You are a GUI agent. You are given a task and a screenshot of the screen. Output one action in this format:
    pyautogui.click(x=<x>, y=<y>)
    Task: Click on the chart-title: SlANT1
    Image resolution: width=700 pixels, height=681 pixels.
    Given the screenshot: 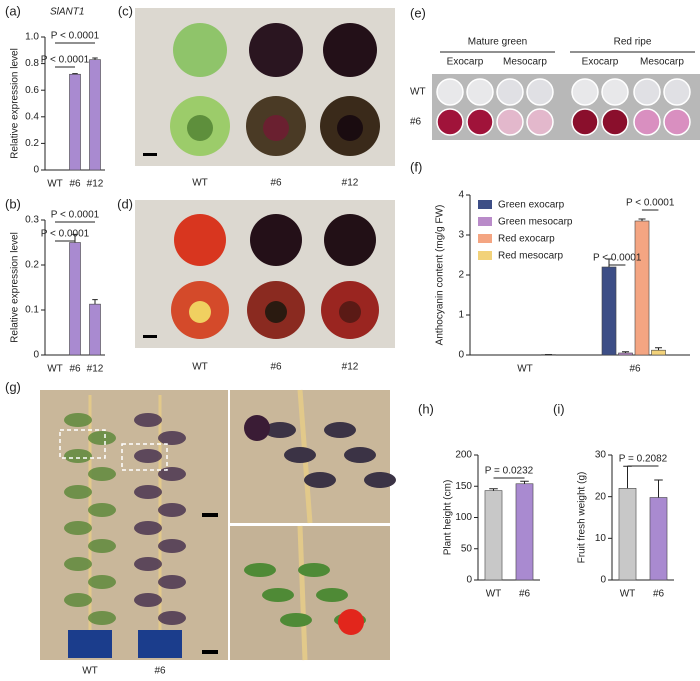 What is the action you would take?
    pyautogui.click(x=67, y=12)
    